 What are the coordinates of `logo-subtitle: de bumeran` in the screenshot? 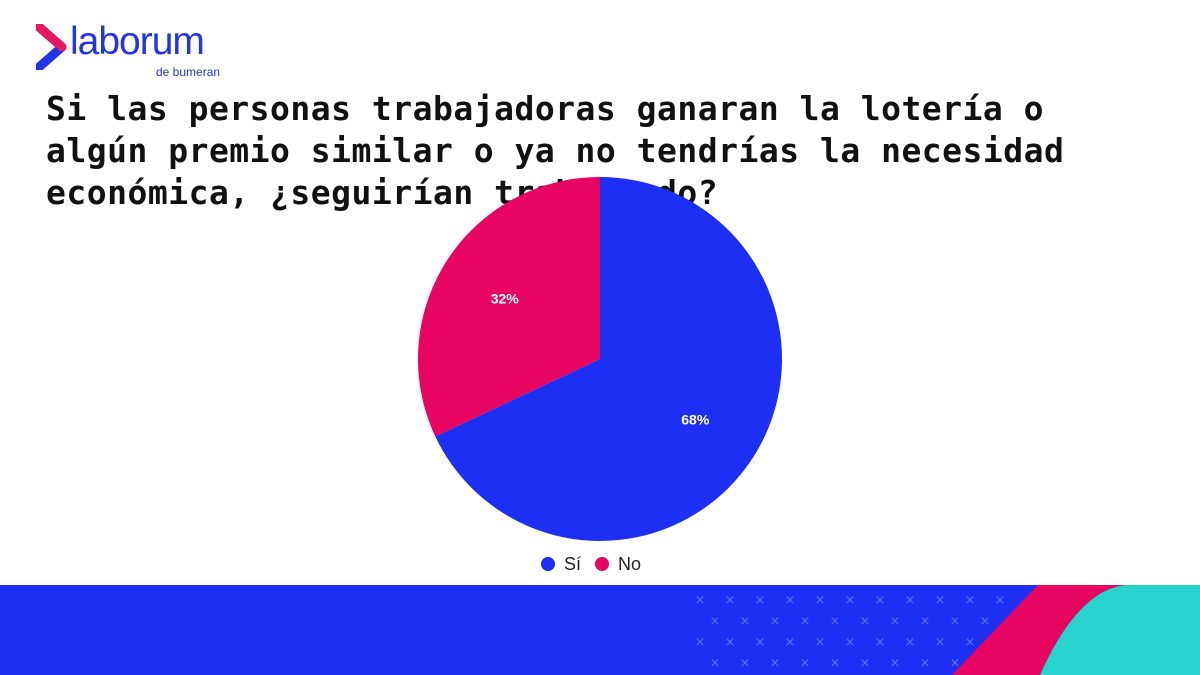 It's located at (188, 72).